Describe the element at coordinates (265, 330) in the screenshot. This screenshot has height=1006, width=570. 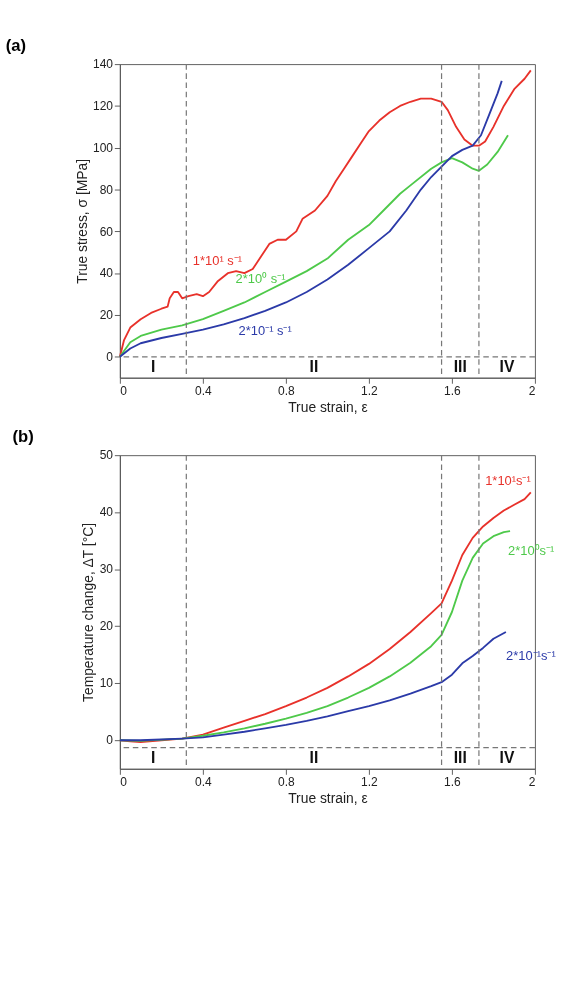
I see `series-label: 2*10⁻¹ s⁻¹` at that location.